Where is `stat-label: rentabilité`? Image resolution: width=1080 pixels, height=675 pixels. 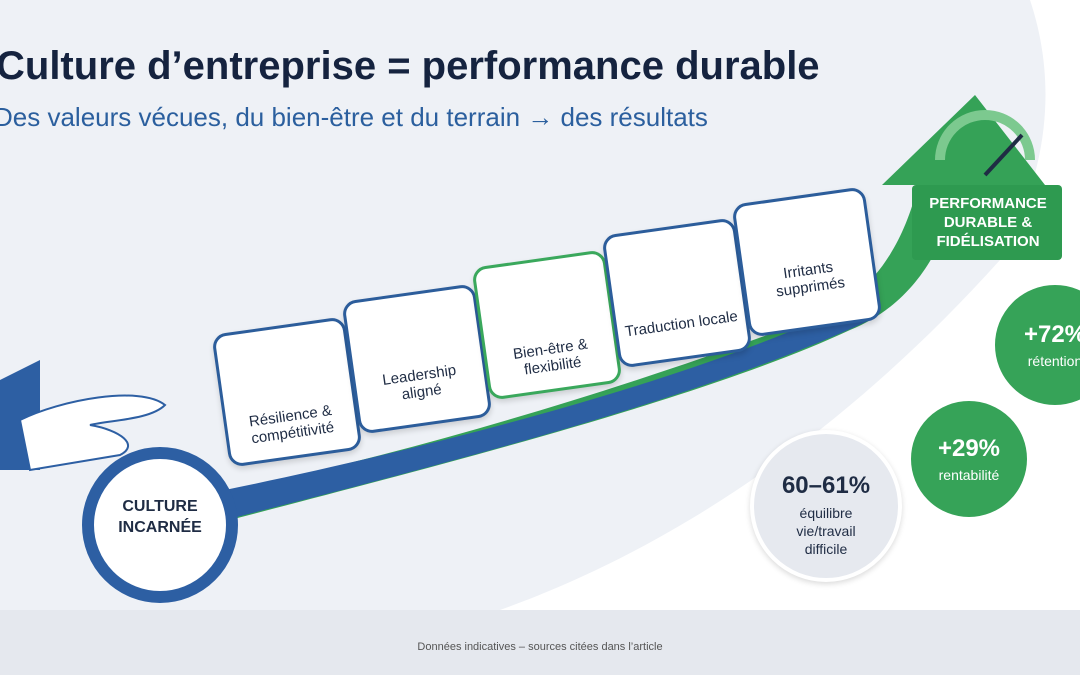
stat-label: rentabilité is located at coordinates (969, 475).